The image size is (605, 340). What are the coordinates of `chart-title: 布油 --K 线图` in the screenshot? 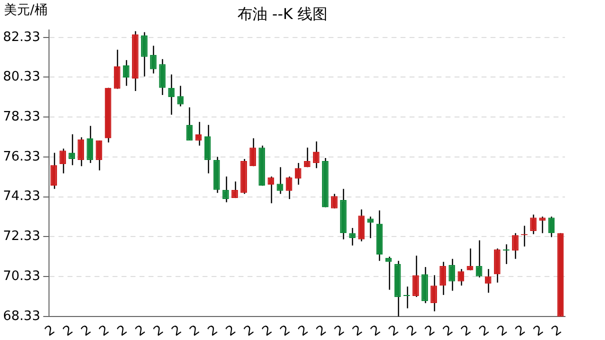 It's located at (282, 13).